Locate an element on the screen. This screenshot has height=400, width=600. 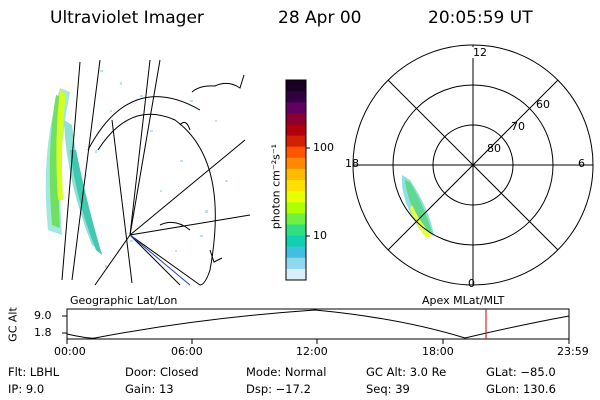
altitude-ytick-label-9: 9.0 is located at coordinates (43, 315).